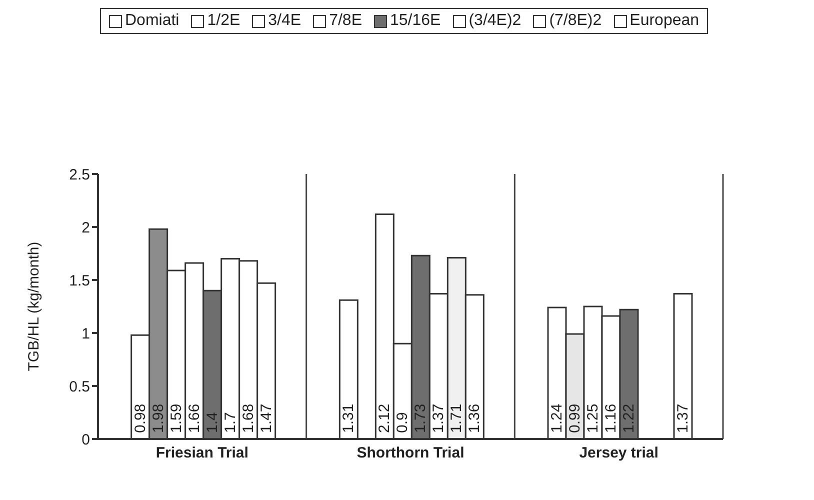 This screenshot has height=500, width=814. Describe the element at coordinates (618, 453) in the screenshot. I see `x-tick-label: Jersey trial` at that location.